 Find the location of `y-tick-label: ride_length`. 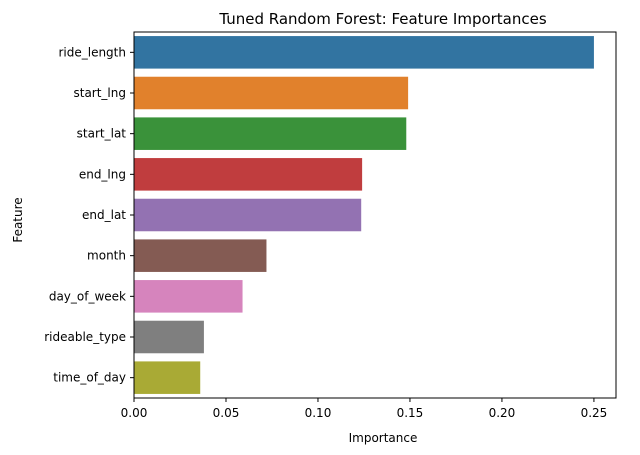

y-tick-label: ride_length is located at coordinates (92, 52).